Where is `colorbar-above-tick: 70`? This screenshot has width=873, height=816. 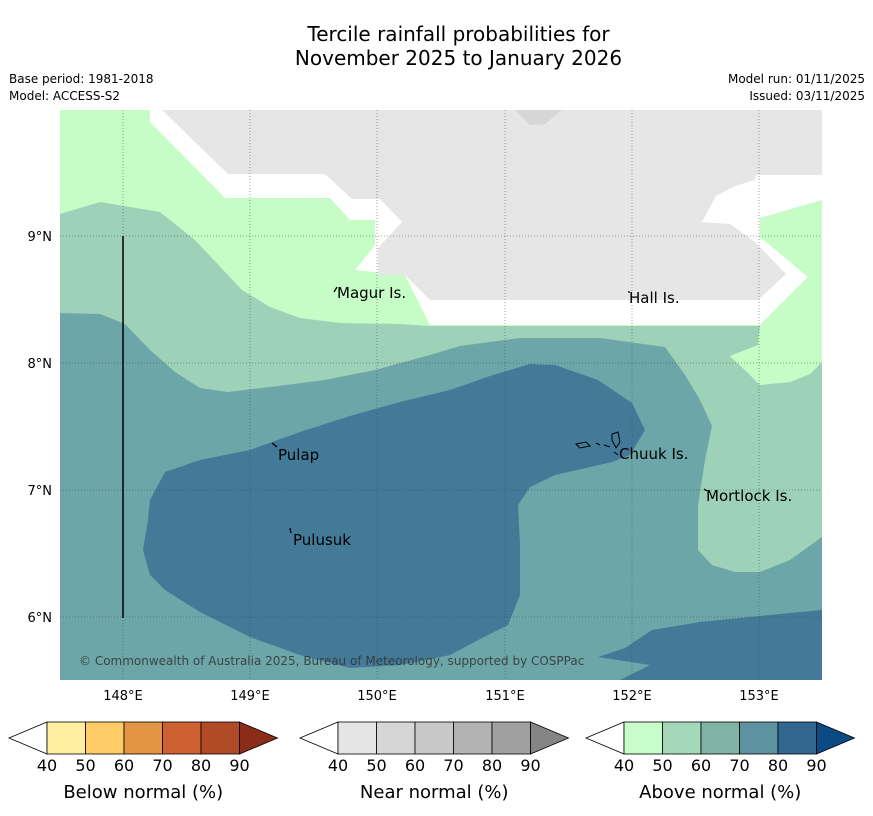 colorbar-above-tick: 70 is located at coordinates (739, 765).